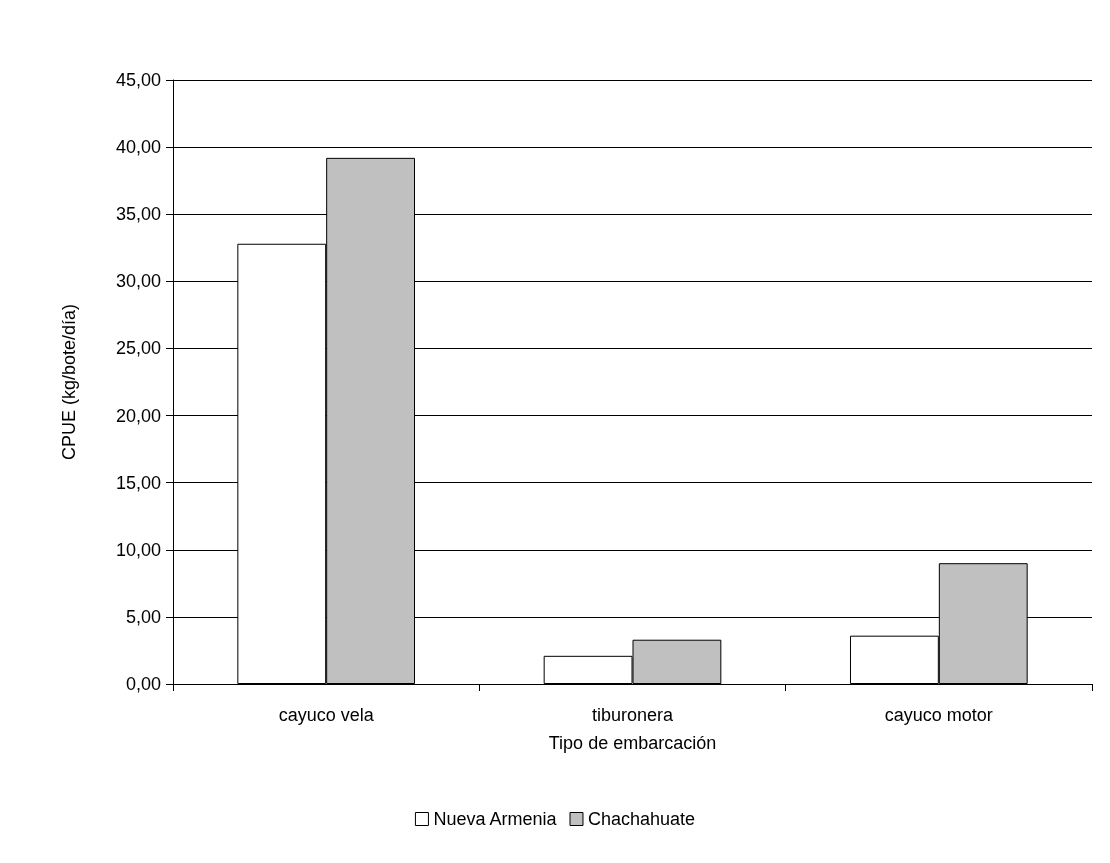 This screenshot has height=863, width=1110. I want to click on y-tick-label: 0,00, so click(143, 684).